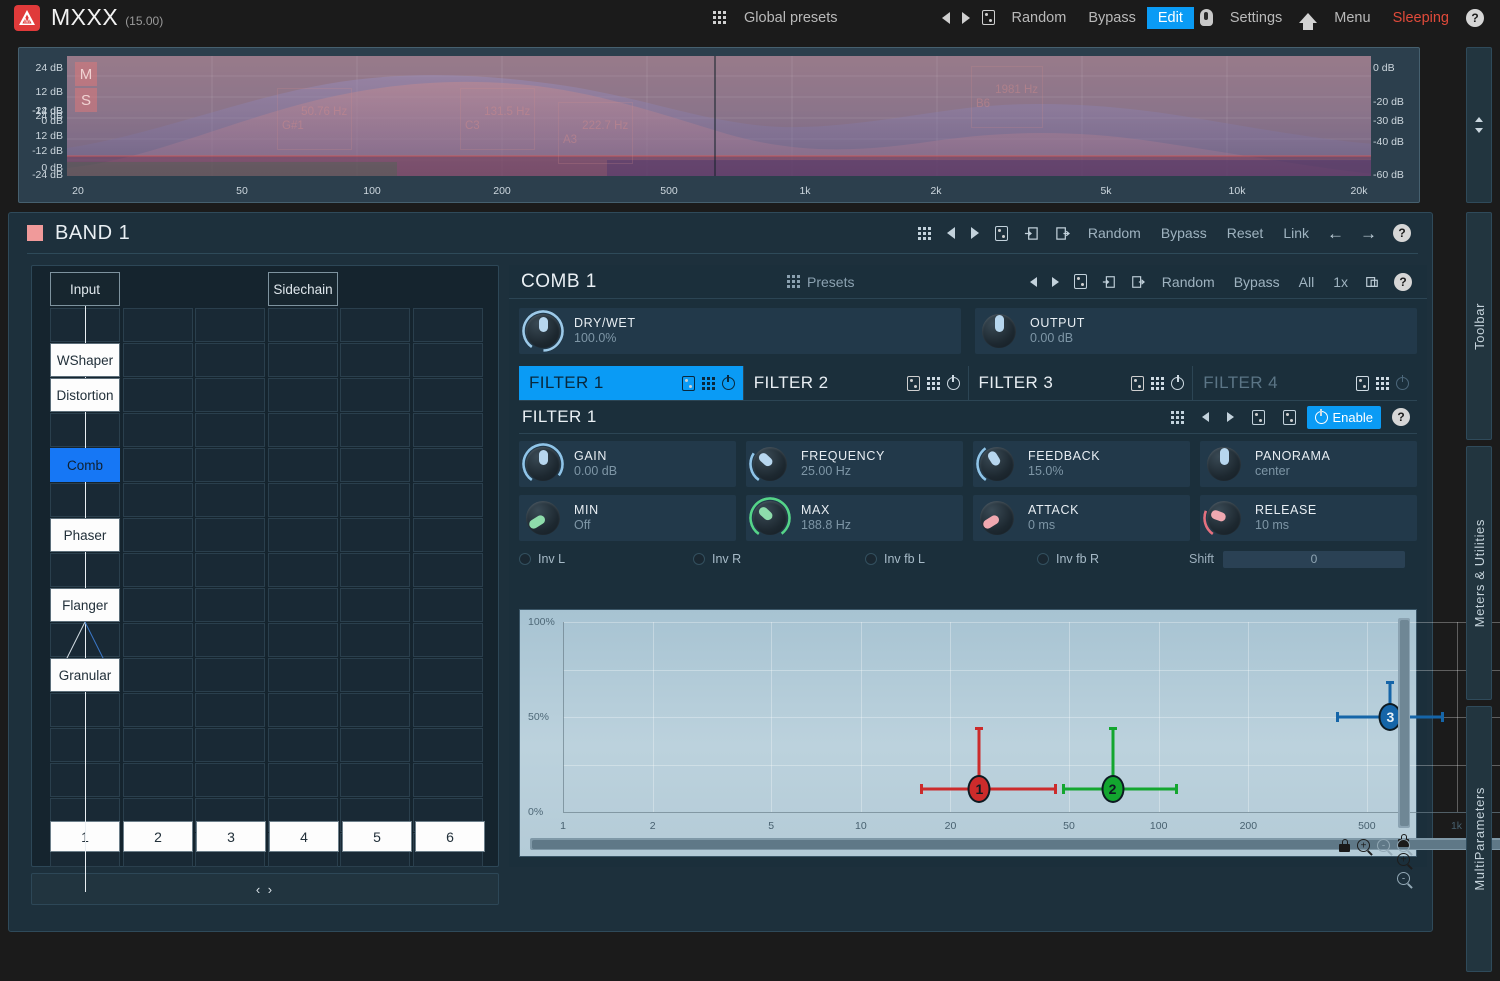 The width and height of the screenshot is (1500, 981). Describe the element at coordinates (1308, 464) in the screenshot. I see `panorama-control: PANORAMA center` at that location.